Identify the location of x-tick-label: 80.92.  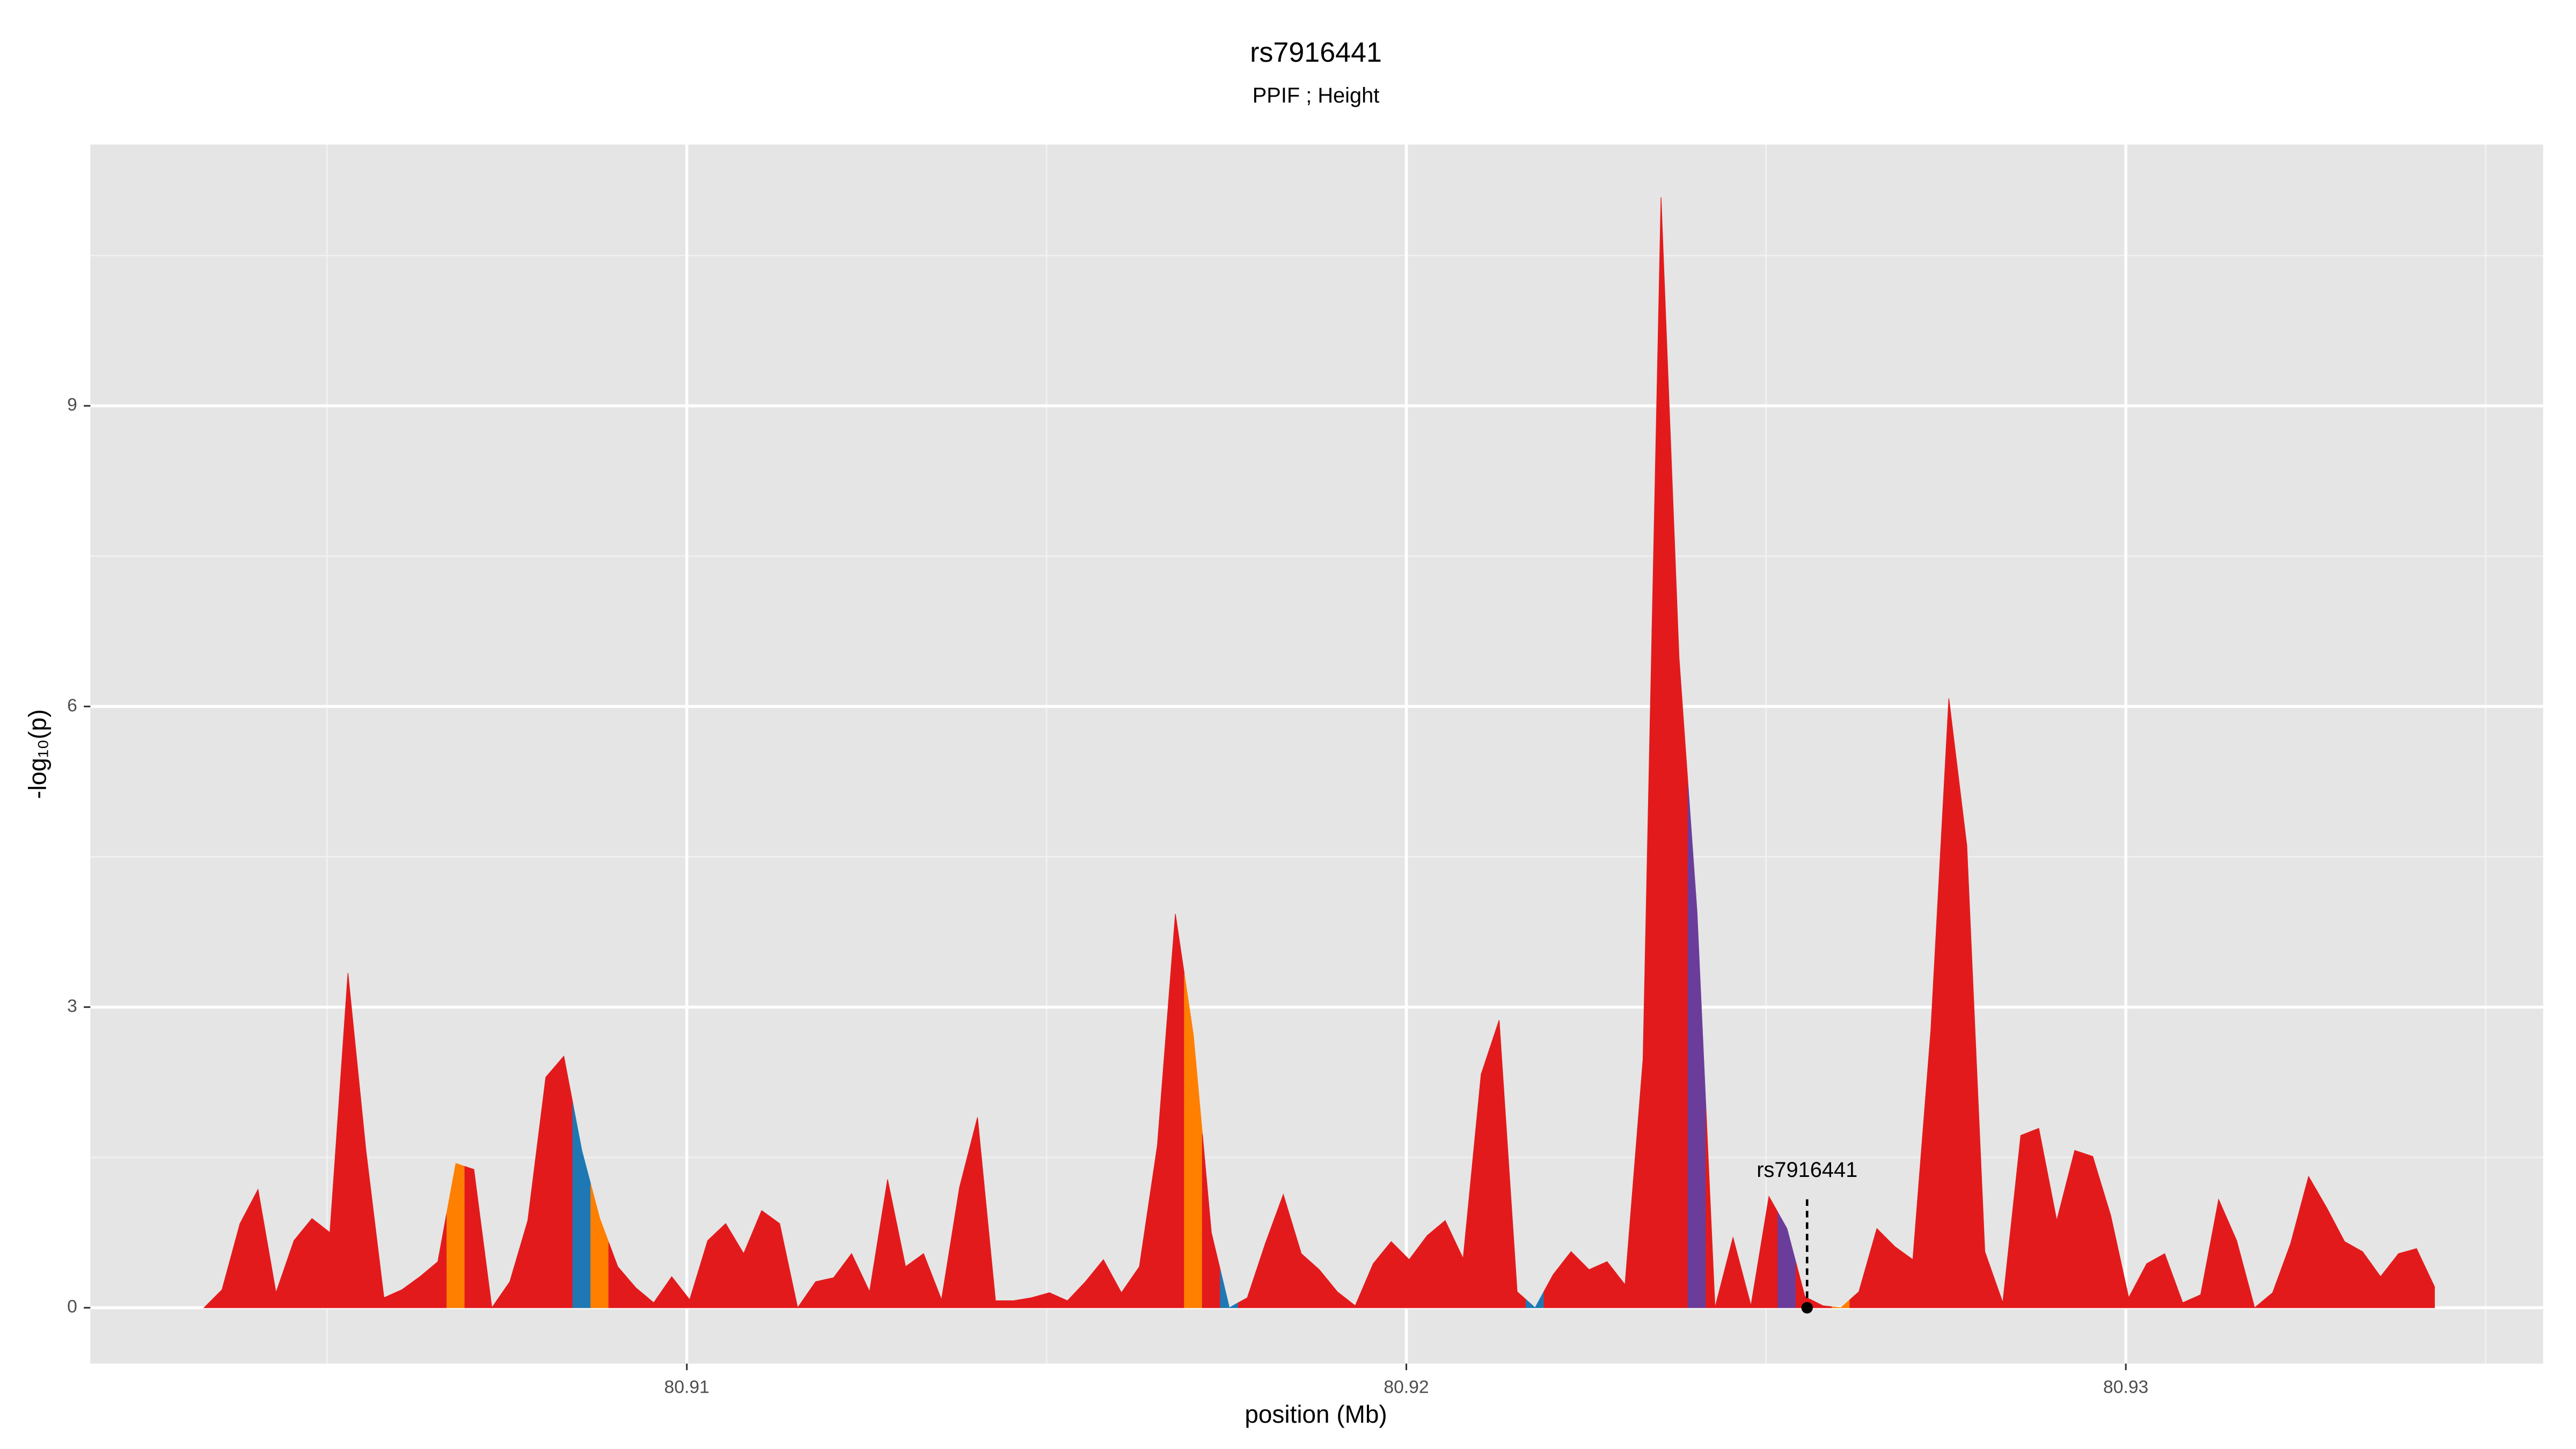
(1406, 1387).